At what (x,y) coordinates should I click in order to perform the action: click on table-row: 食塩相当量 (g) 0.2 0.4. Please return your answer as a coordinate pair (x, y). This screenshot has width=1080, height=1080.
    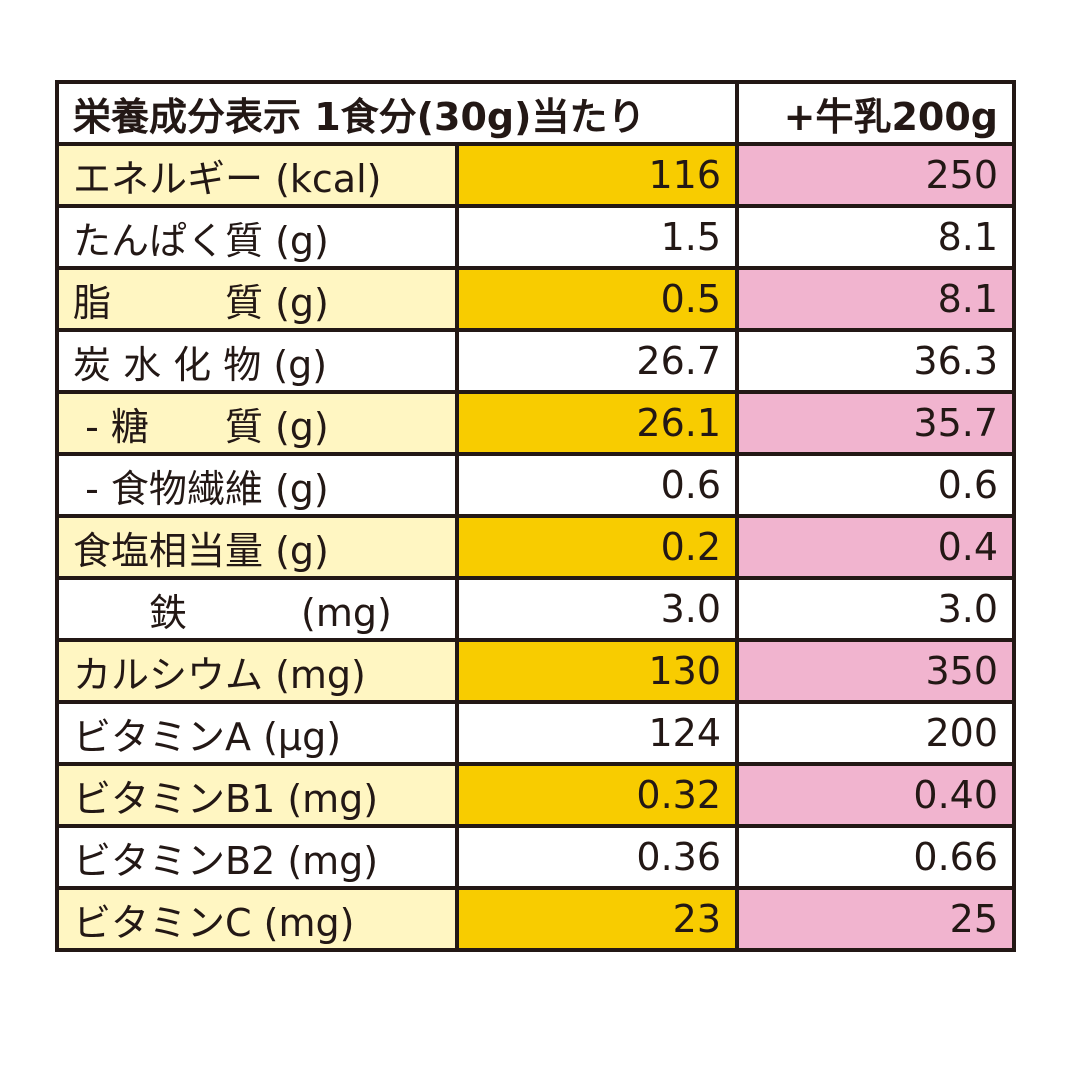
    Looking at the image, I should click on (535, 547).